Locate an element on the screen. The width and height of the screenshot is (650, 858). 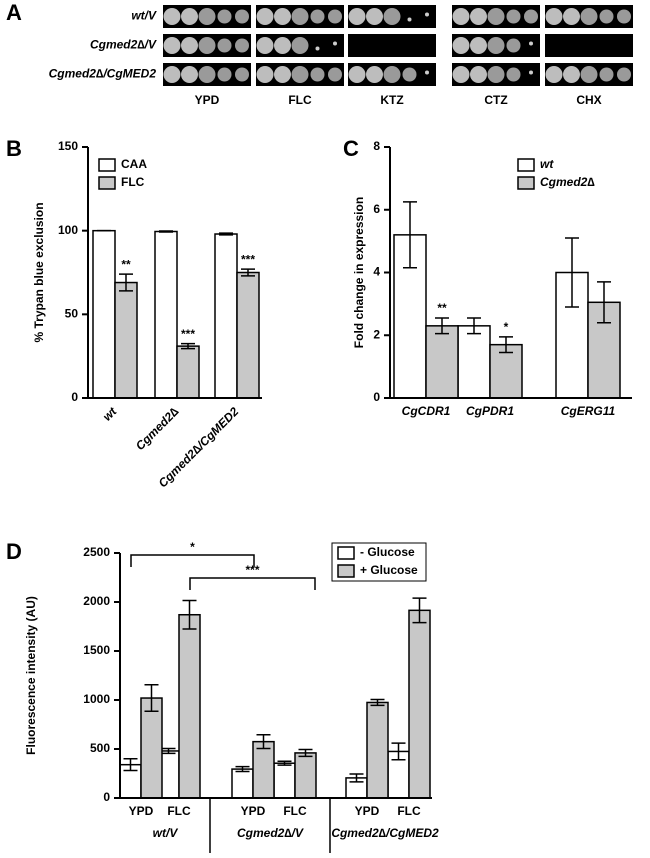
axes is located at coordinates (275, 676).